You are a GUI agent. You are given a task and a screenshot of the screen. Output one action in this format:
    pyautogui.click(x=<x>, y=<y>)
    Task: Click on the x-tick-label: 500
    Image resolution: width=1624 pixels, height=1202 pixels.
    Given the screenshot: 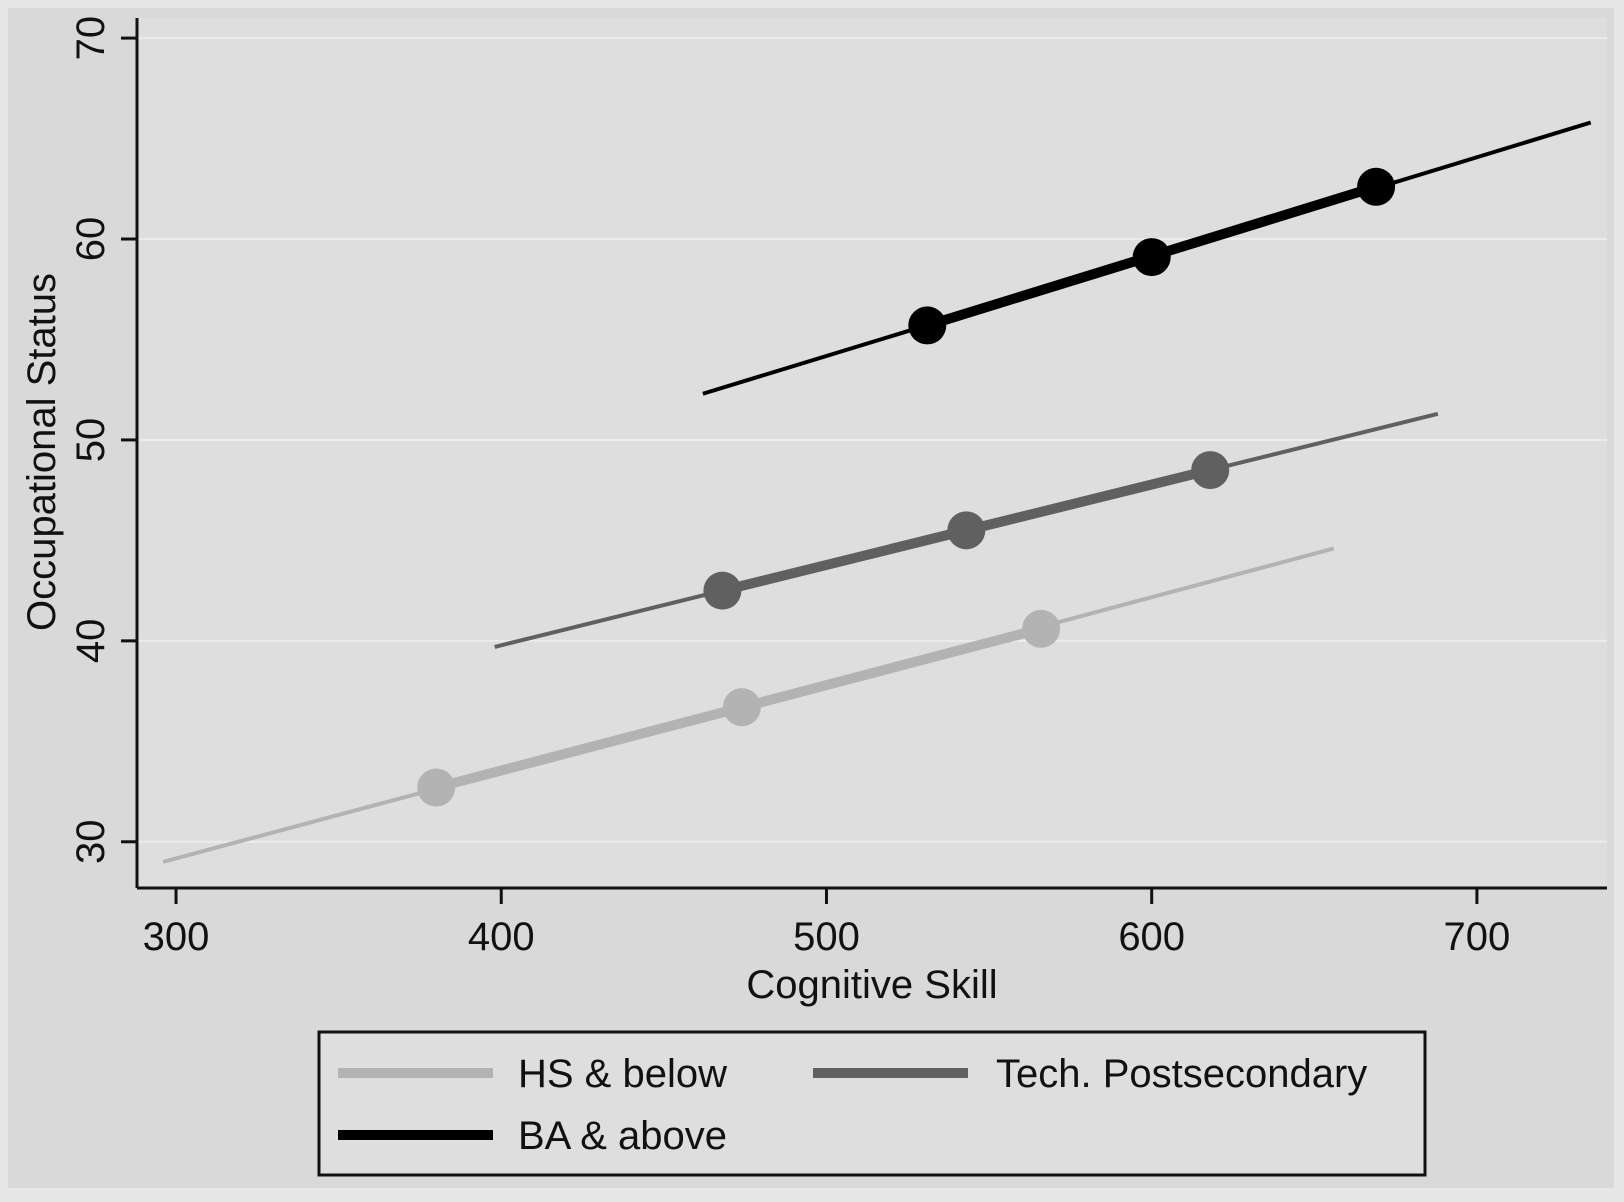 What is the action you would take?
    pyautogui.click(x=826, y=937)
    